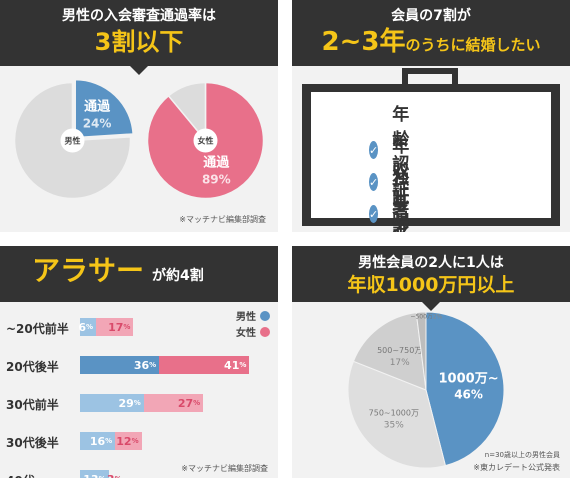 The height and width of the screenshot is (478, 570). What do you see at coordinates (32, 405) in the screenshot?
I see `age-category-label: 30代前半` at bounding box center [32, 405].